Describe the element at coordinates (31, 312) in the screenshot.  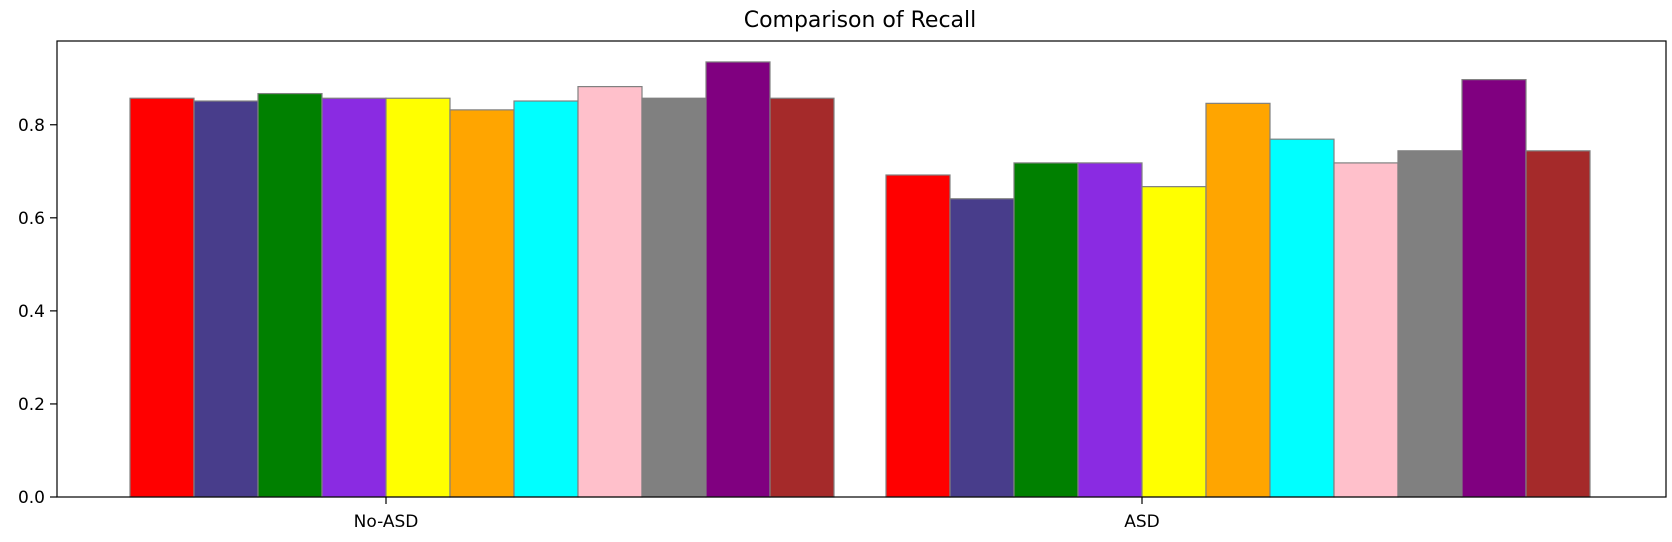
I see `y-tick-label: 0.4` at that location.